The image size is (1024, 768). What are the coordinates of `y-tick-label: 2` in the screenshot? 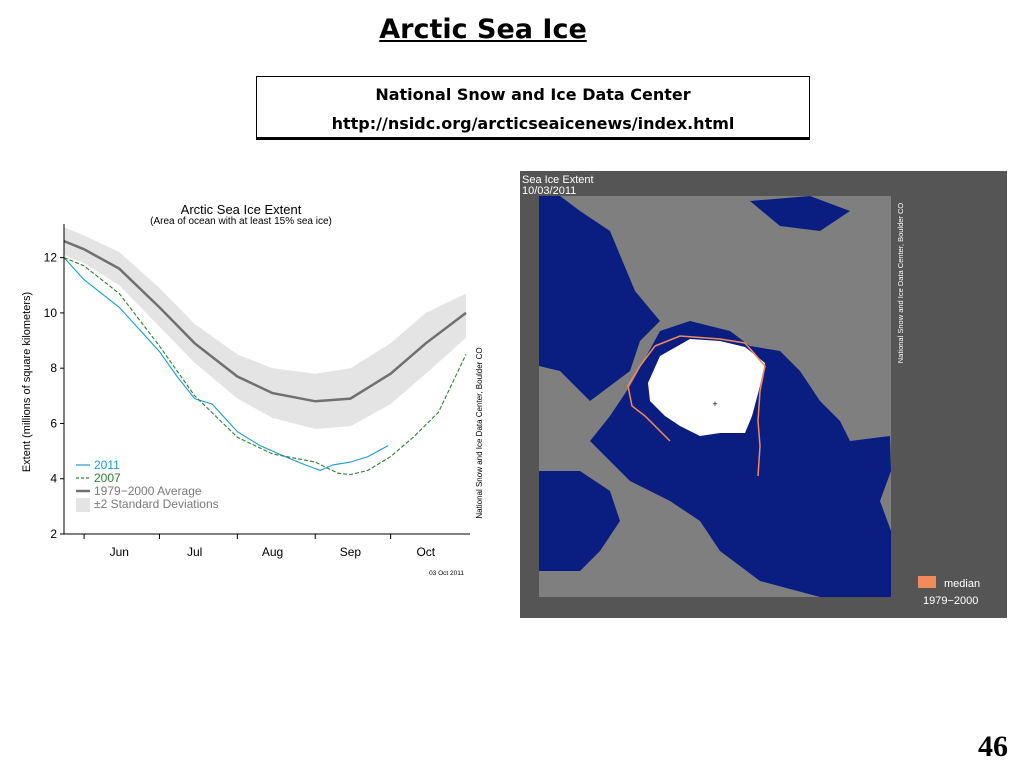 It's located at (53, 534).